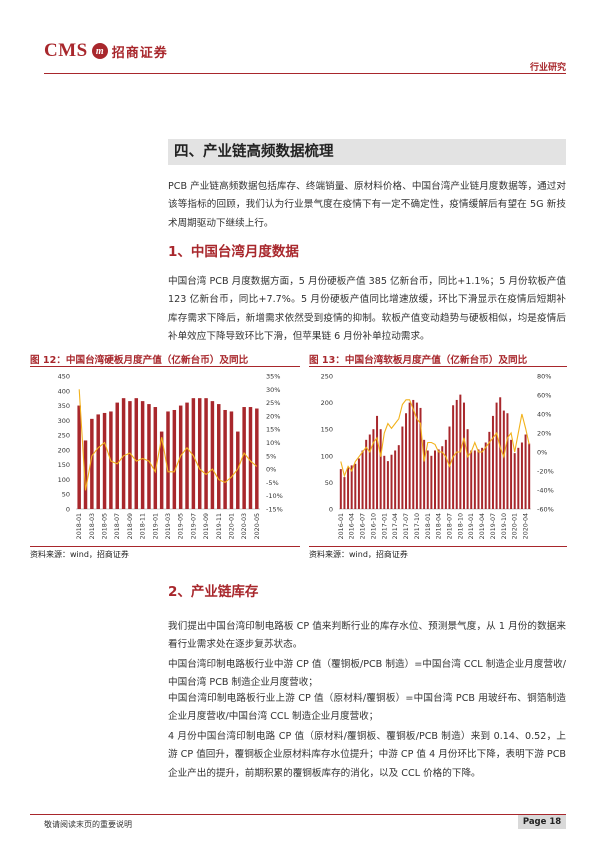 This screenshot has height=843, width=596. What do you see at coordinates (117, 526) in the screenshot?
I see `x-tick-label: 2018-07` at bounding box center [117, 526].